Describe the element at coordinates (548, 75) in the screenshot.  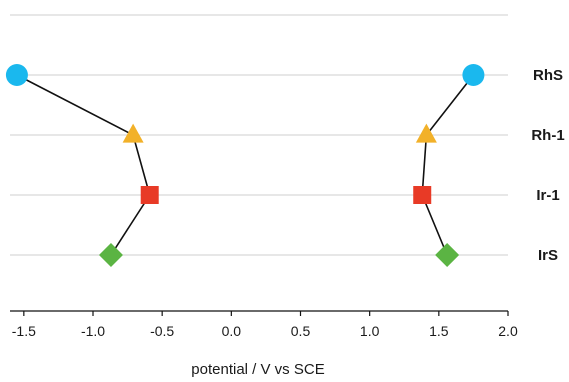
I see `category-label: RhS` at that location.